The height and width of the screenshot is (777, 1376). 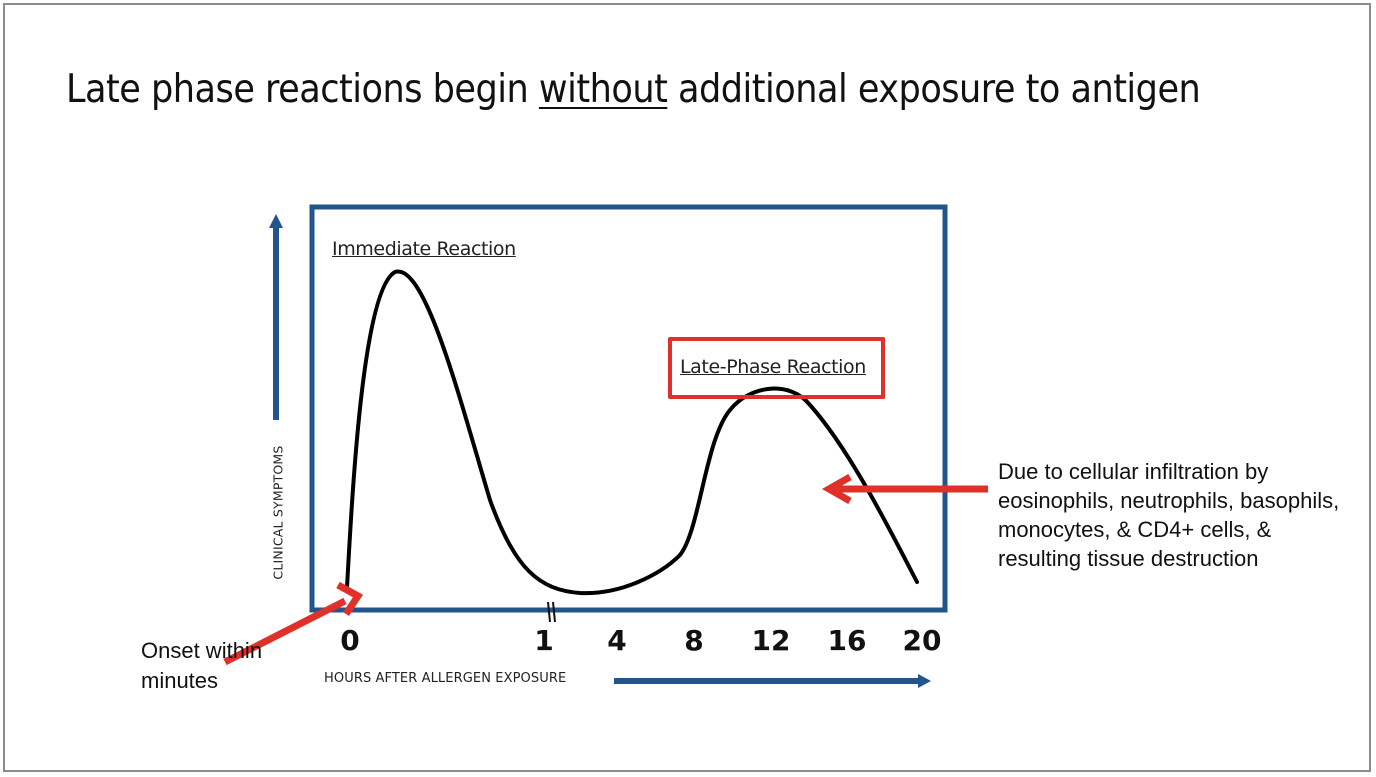 I want to click on late-phase-highlight-box, so click(x=776, y=368).